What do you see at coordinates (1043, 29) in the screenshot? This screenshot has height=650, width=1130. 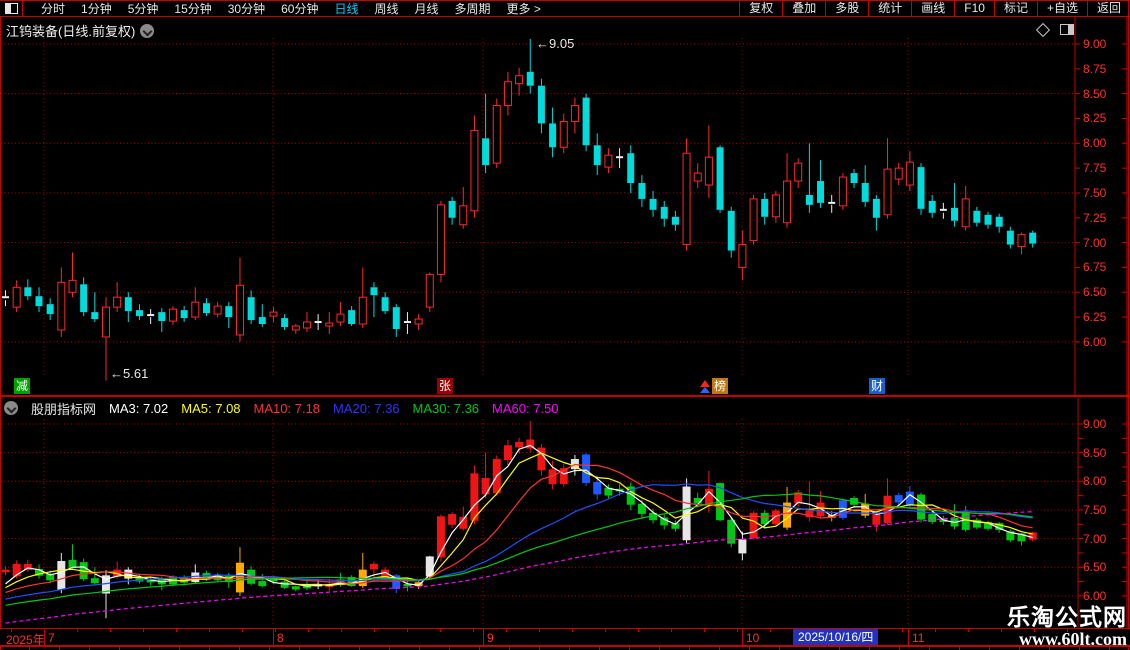 I see `diamond-icon` at bounding box center [1043, 29].